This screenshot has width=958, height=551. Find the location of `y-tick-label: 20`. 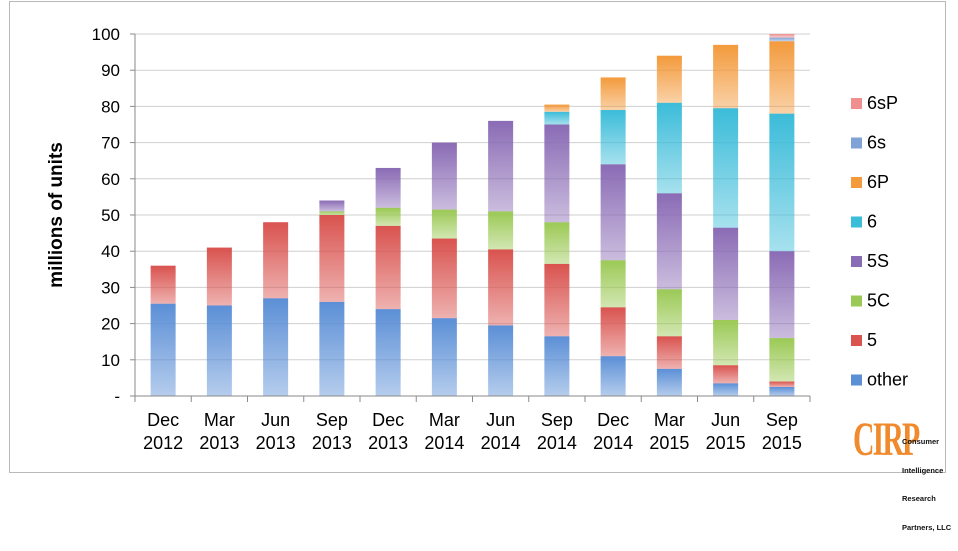

y-tick-label: 20 is located at coordinates (110, 324).